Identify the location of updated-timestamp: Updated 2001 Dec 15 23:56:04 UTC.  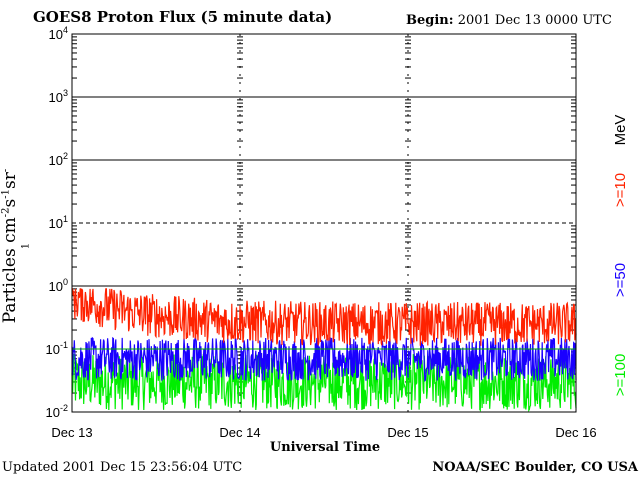
(122, 467).